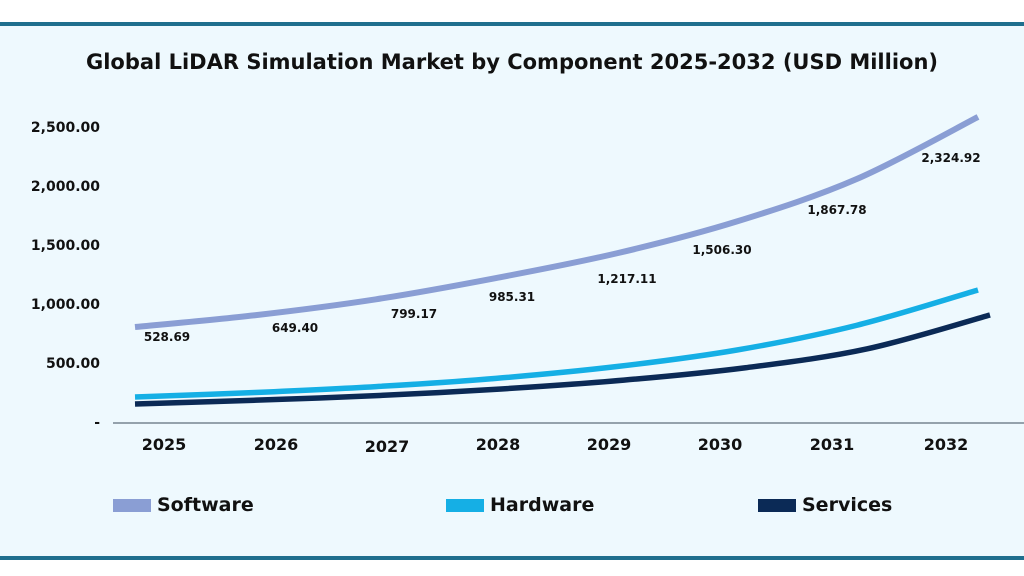  I want to click on y-tick-label: 2,000.00, so click(65, 187).